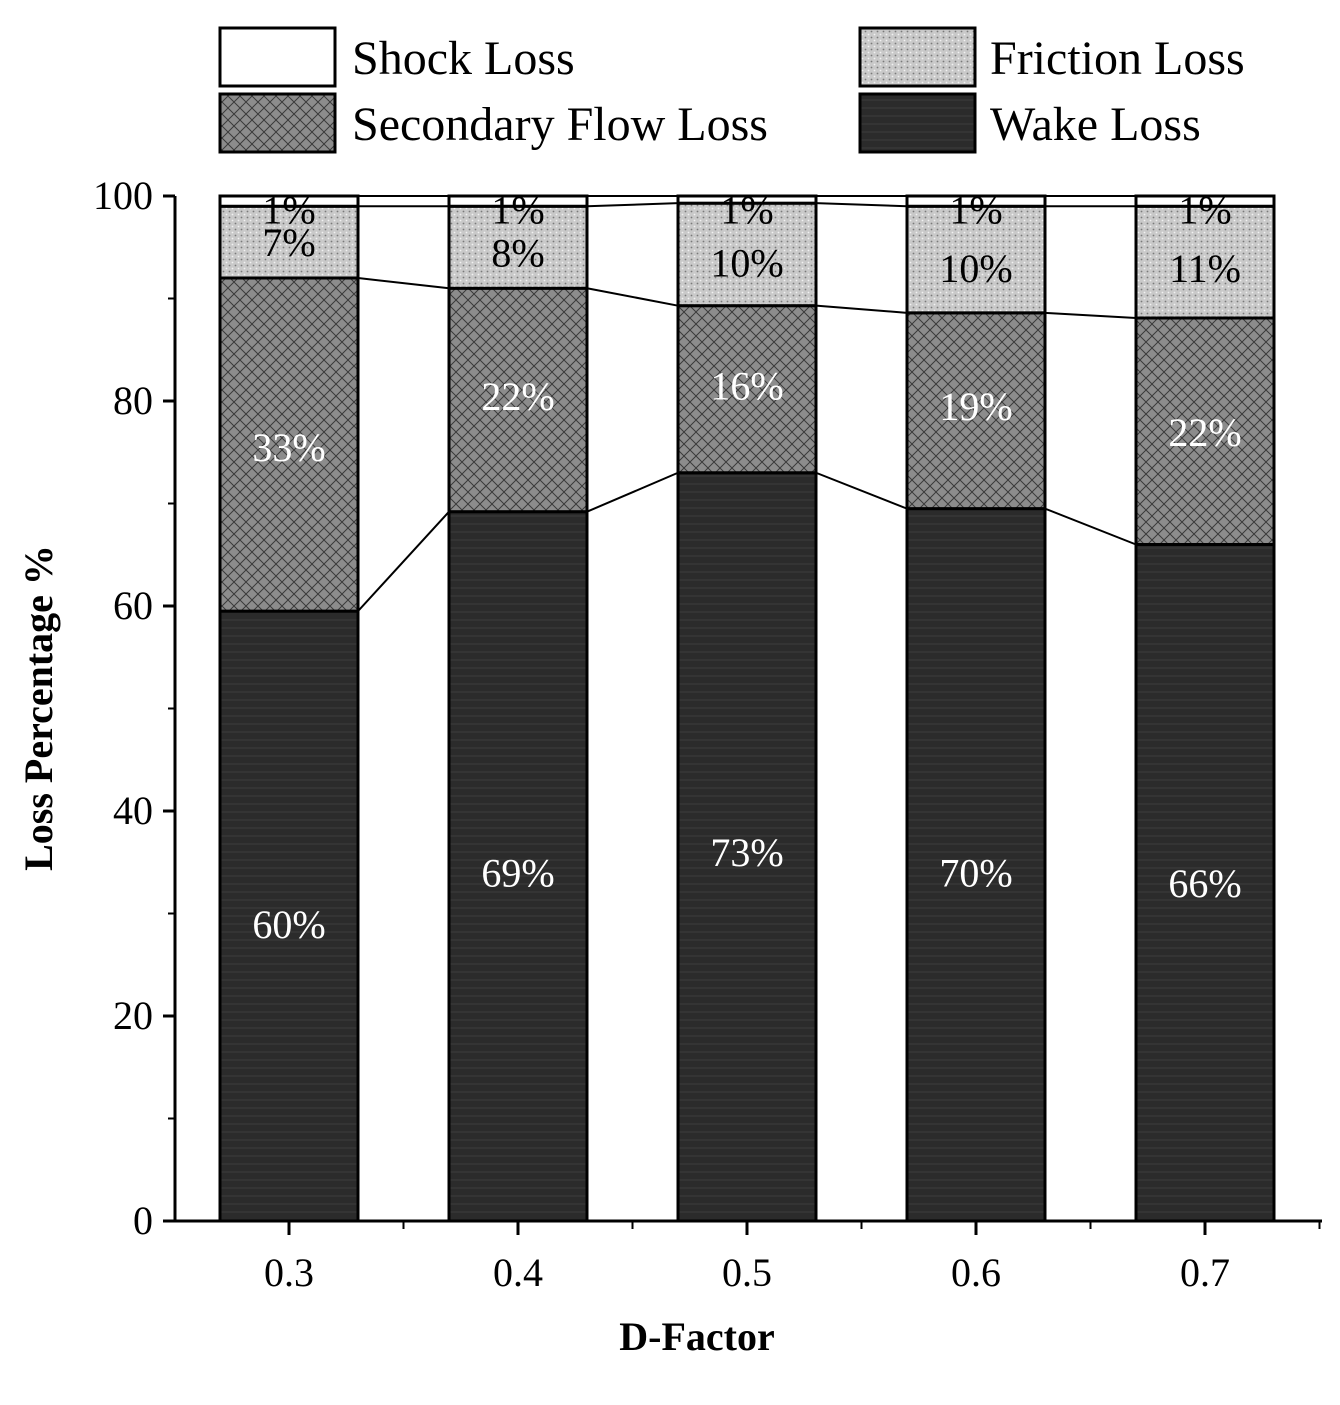  What do you see at coordinates (463, 58) in the screenshot?
I see `legend-label-shock-loss: Shock Loss` at bounding box center [463, 58].